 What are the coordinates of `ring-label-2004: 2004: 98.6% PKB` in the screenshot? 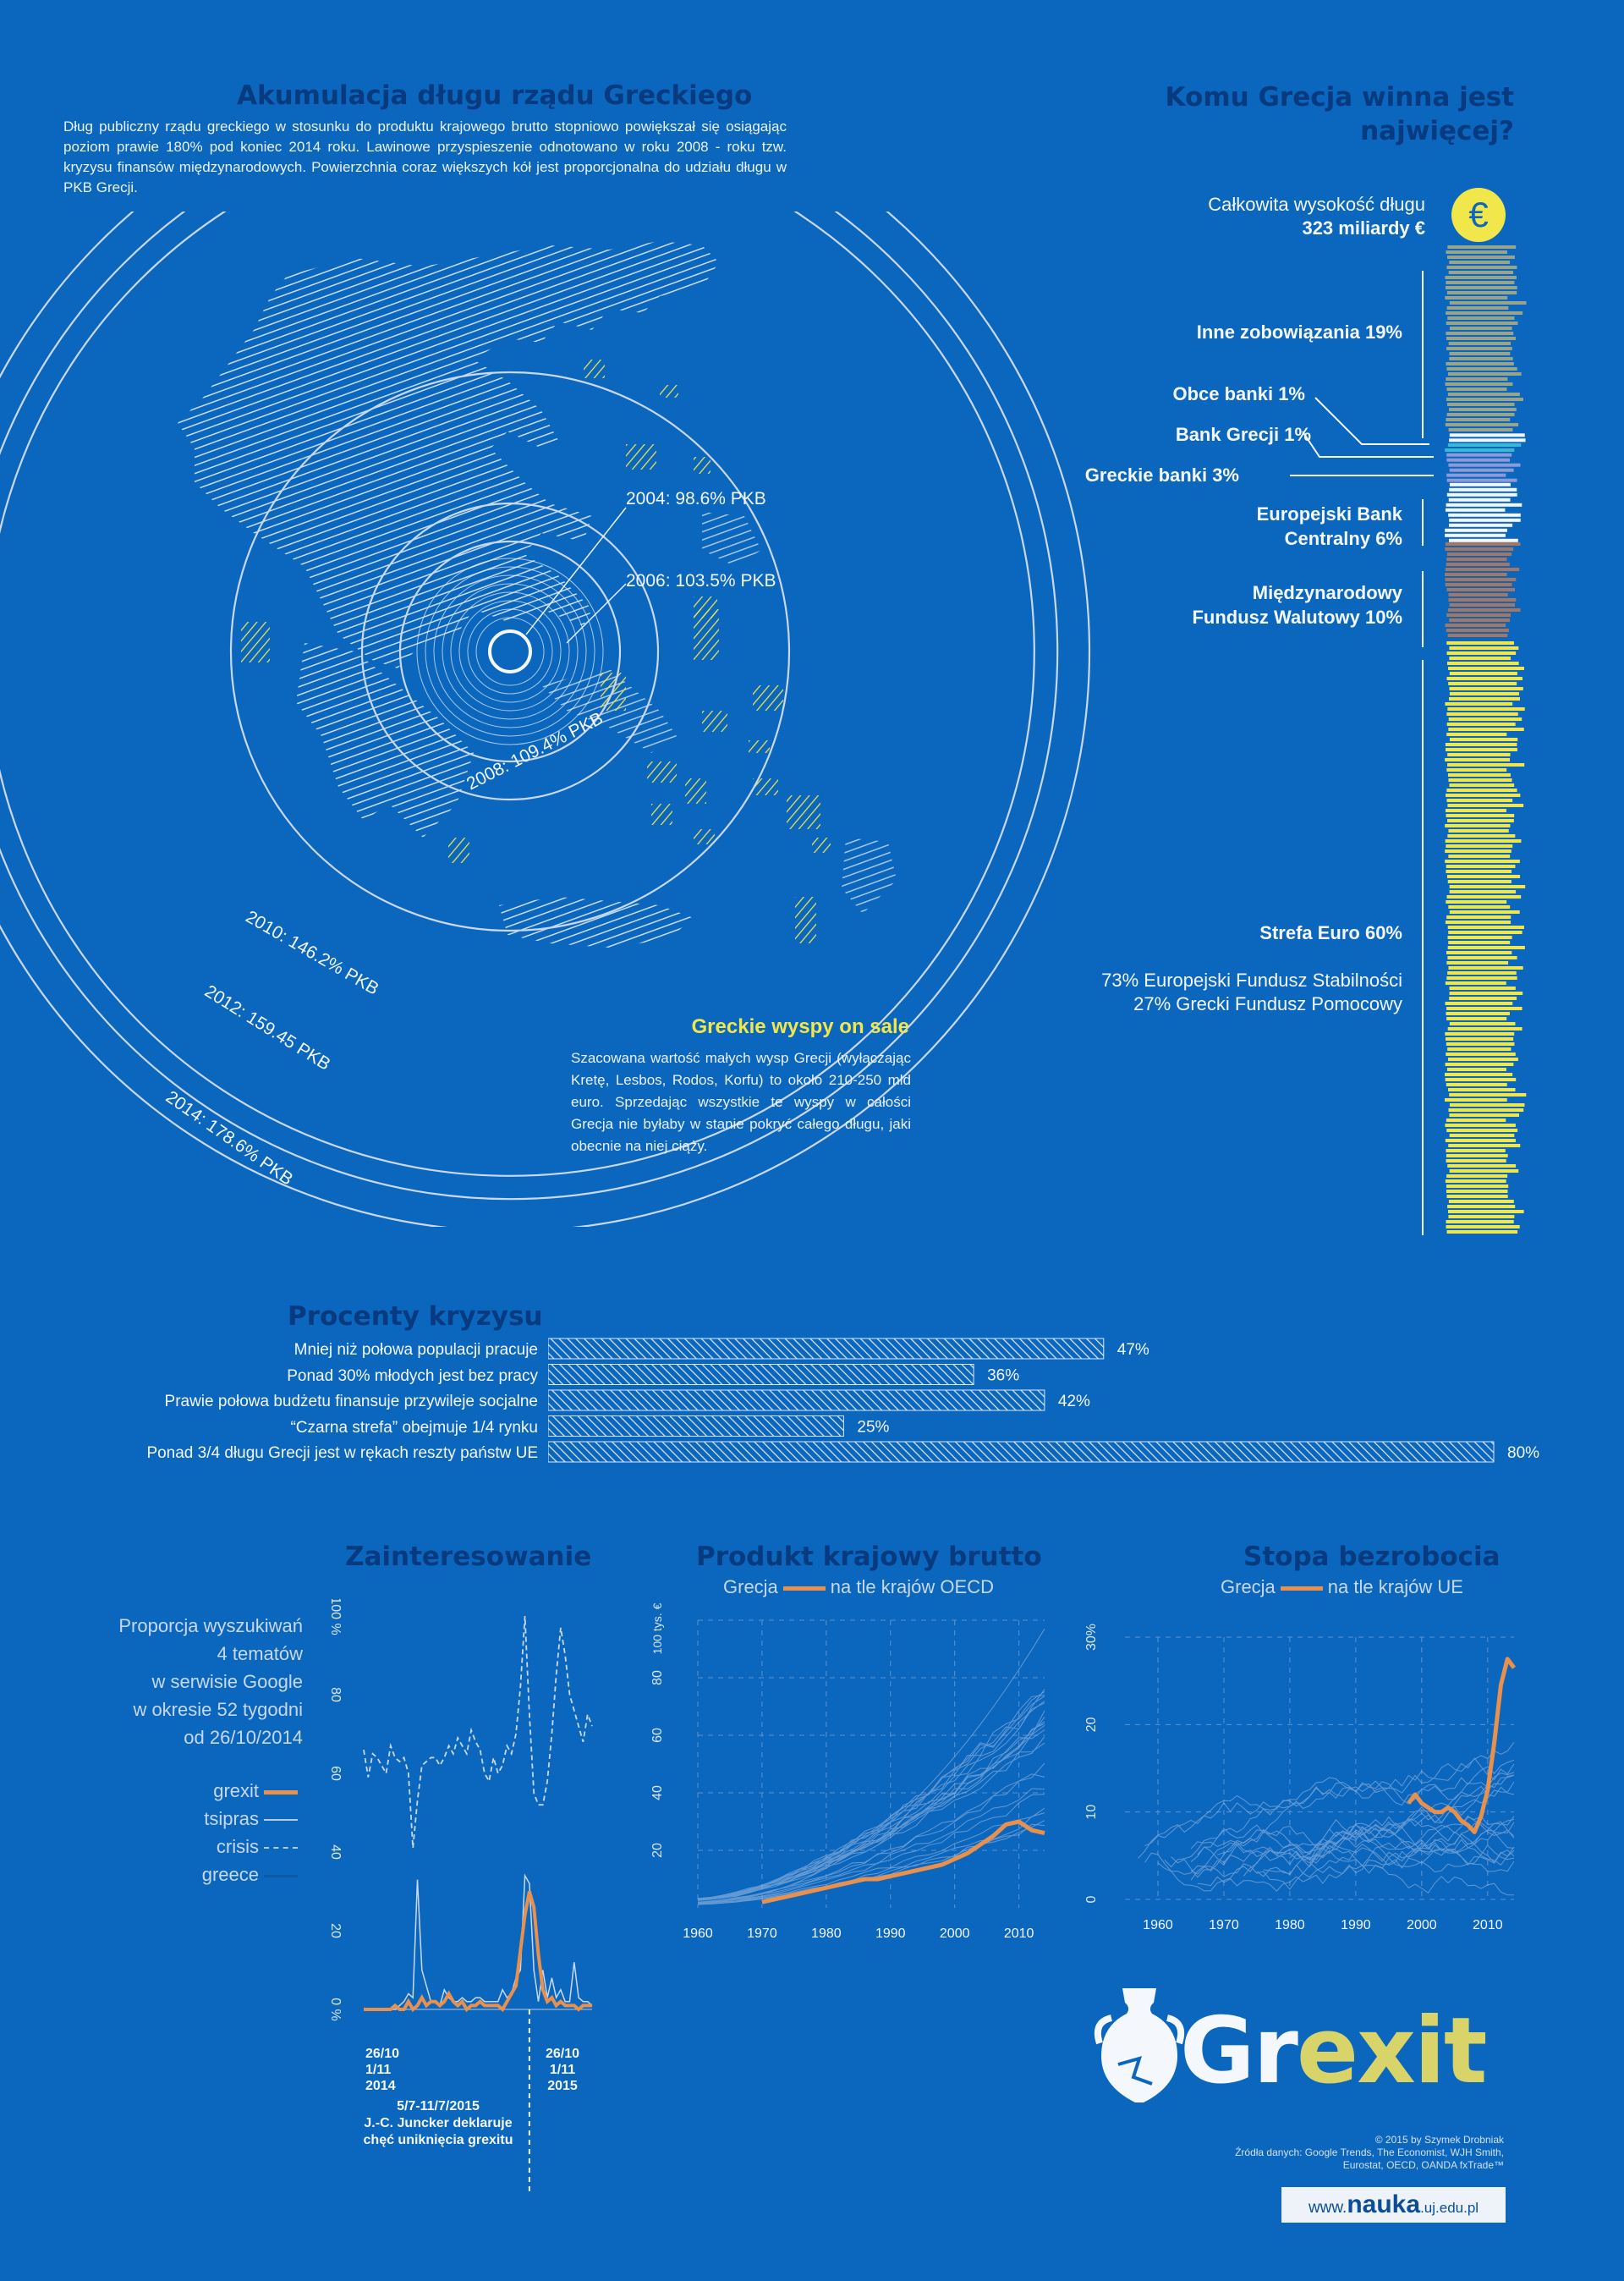 It's located at (696, 498).